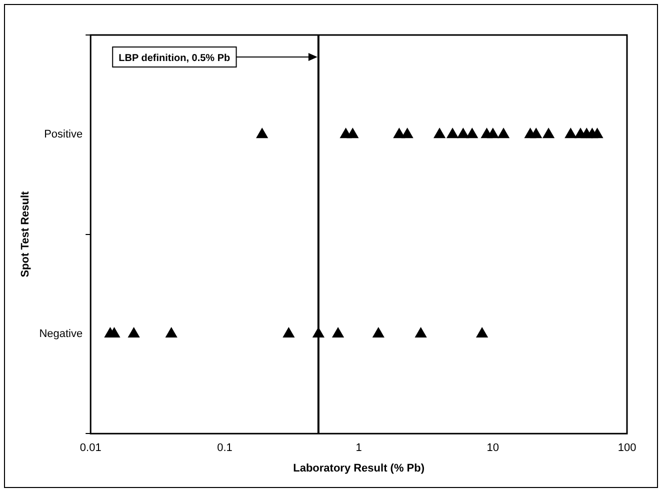  What do you see at coordinates (224, 448) in the screenshot?
I see `x-tick-label: 0.1` at bounding box center [224, 448].